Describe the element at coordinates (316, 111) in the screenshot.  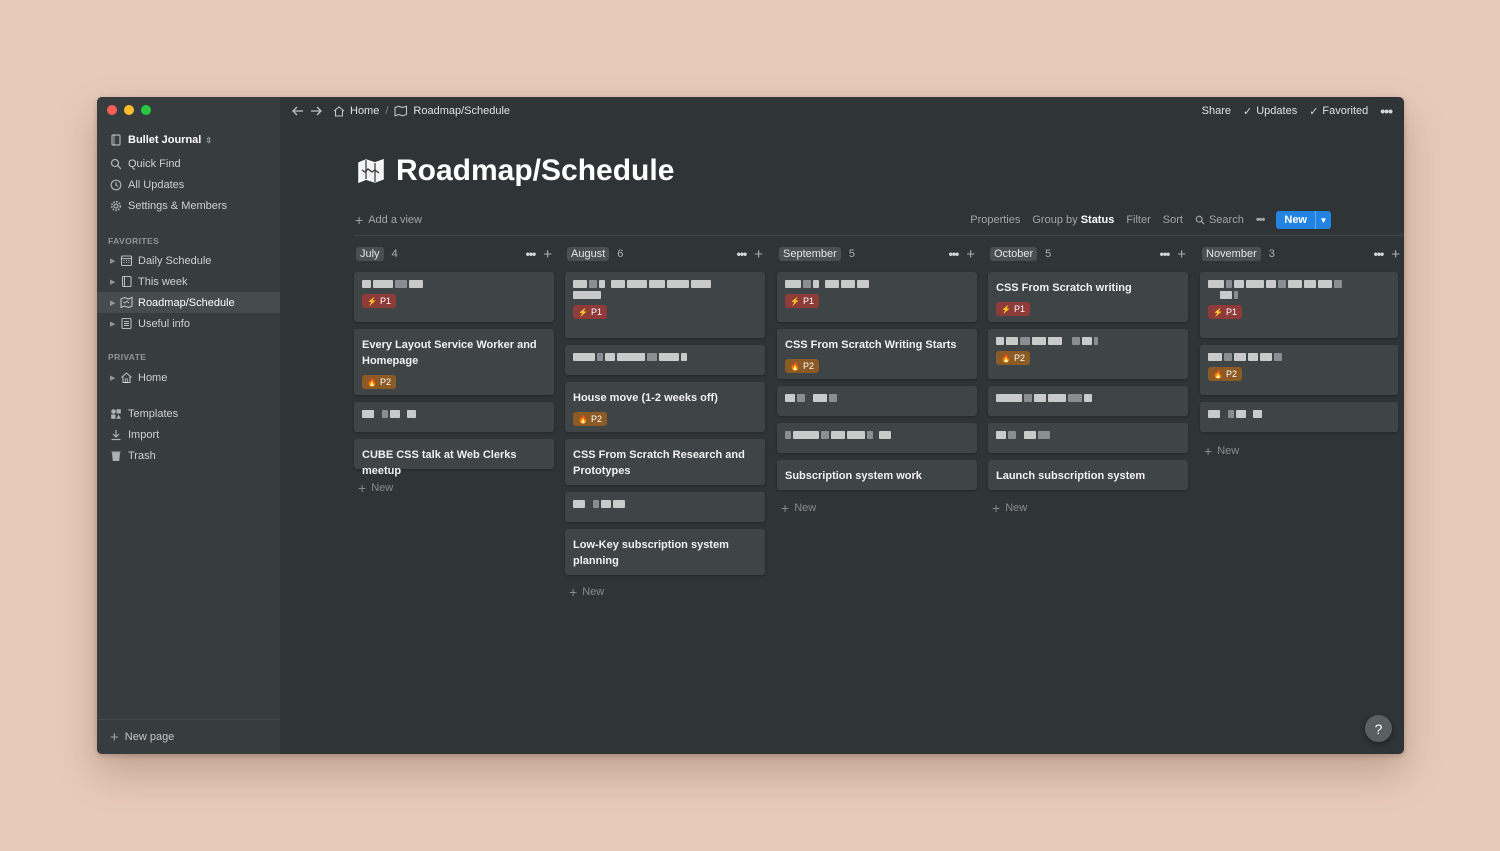
I see `forward-arrow-icon` at that location.